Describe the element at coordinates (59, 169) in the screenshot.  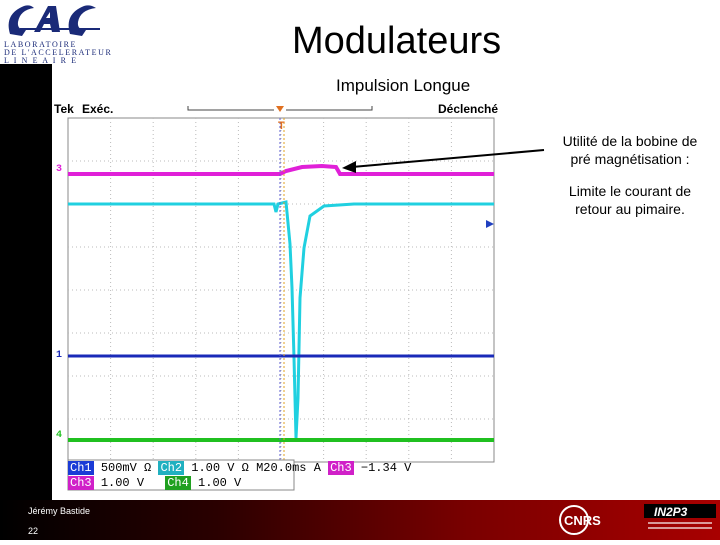
I see `ch3-label: 3` at that location.